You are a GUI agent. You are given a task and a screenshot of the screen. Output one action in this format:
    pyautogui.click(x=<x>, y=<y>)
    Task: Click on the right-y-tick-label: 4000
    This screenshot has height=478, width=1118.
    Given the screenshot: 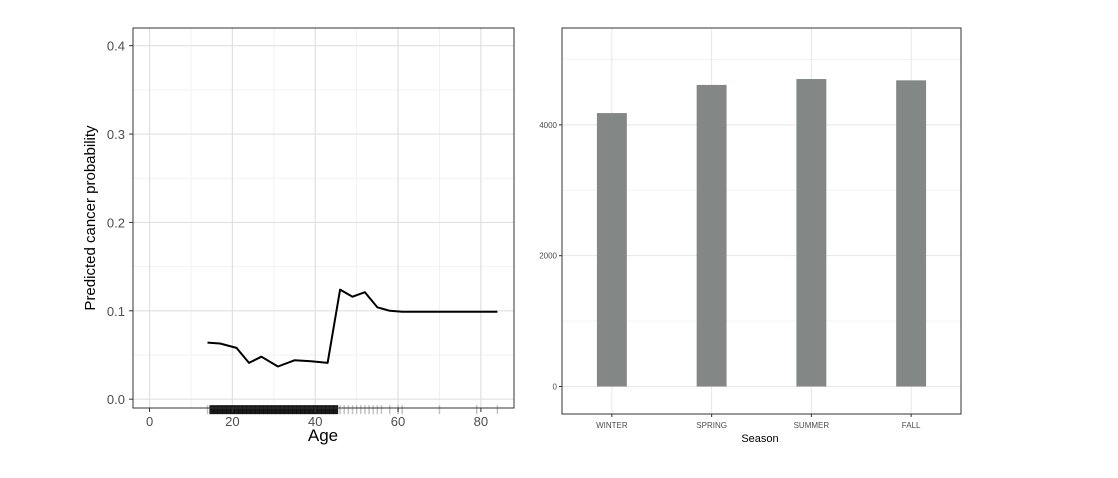 What is the action you would take?
    pyautogui.click(x=548, y=125)
    